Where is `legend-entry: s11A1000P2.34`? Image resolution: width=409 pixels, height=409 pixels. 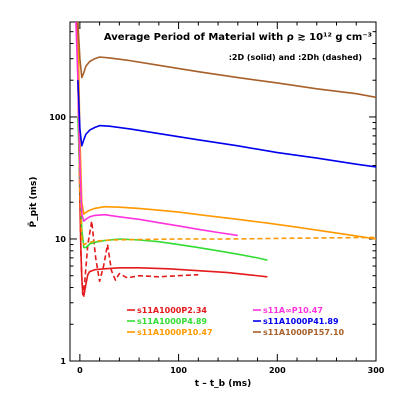
legend-entry: s11A1000P2.34 is located at coordinates (172, 310).